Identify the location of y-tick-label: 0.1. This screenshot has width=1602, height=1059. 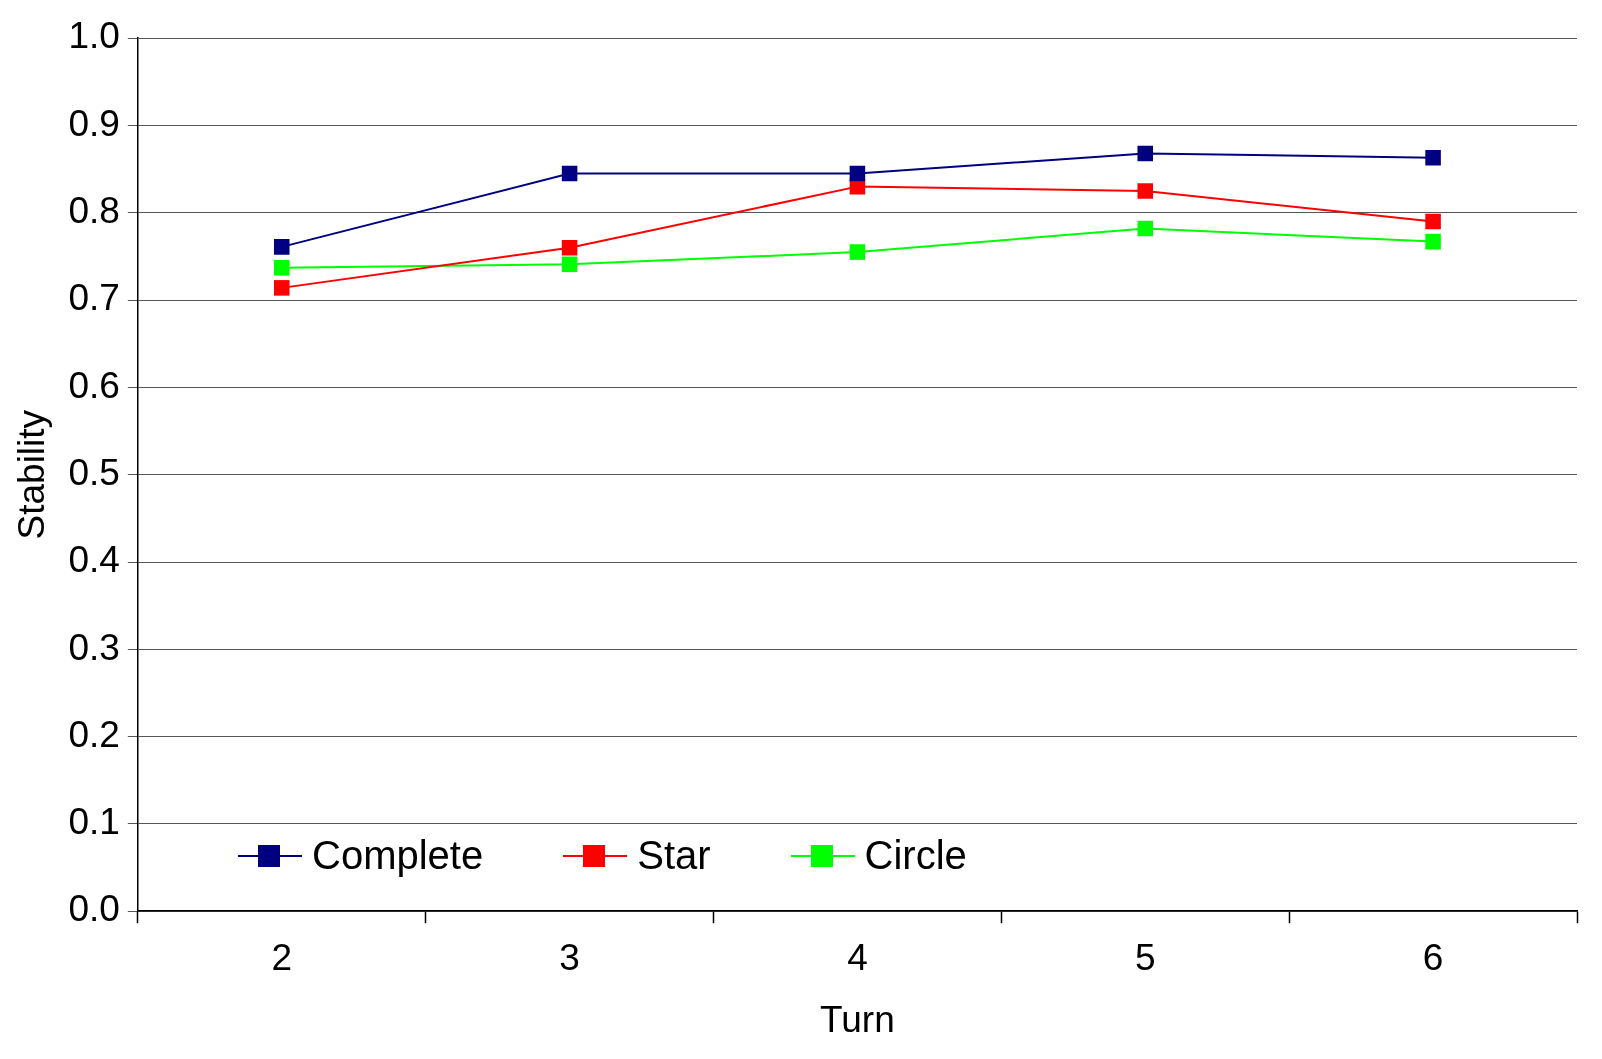
(94, 822).